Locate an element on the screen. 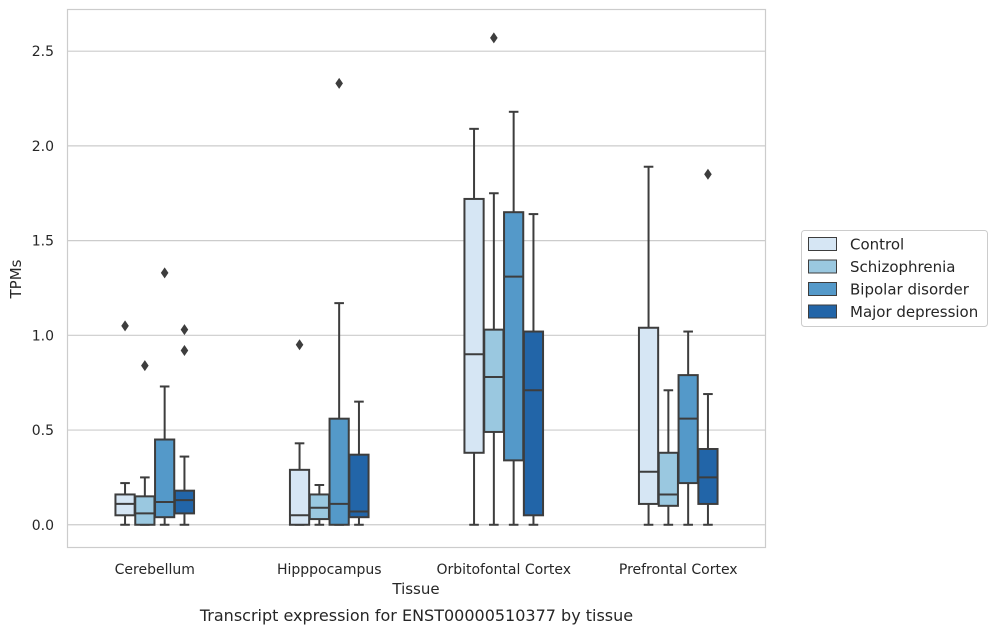  x-tick-label: Hipppocampus is located at coordinates (329, 570).